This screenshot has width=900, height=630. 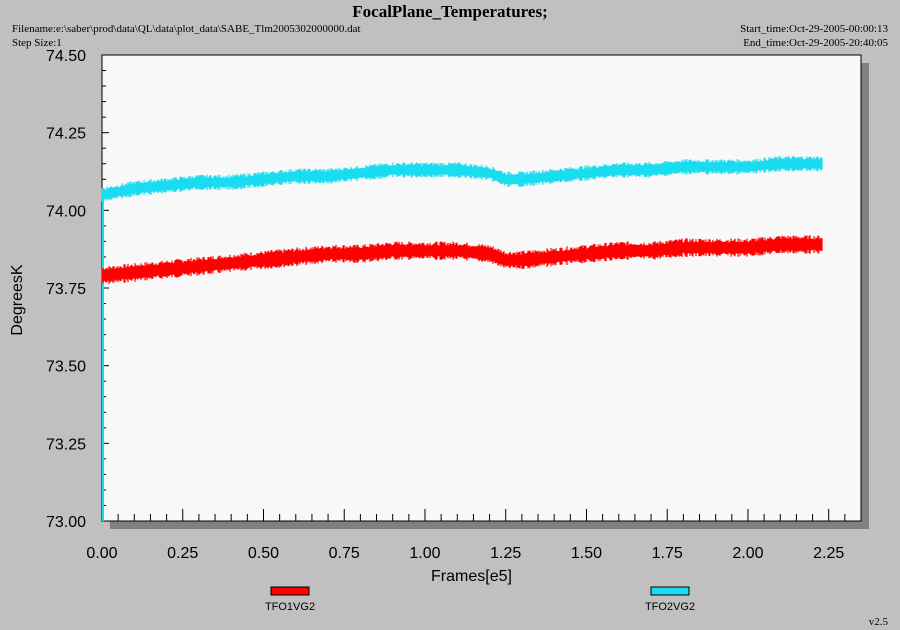 What do you see at coordinates (182, 553) in the screenshot?
I see `x-tick-label: 0.25` at bounding box center [182, 553].